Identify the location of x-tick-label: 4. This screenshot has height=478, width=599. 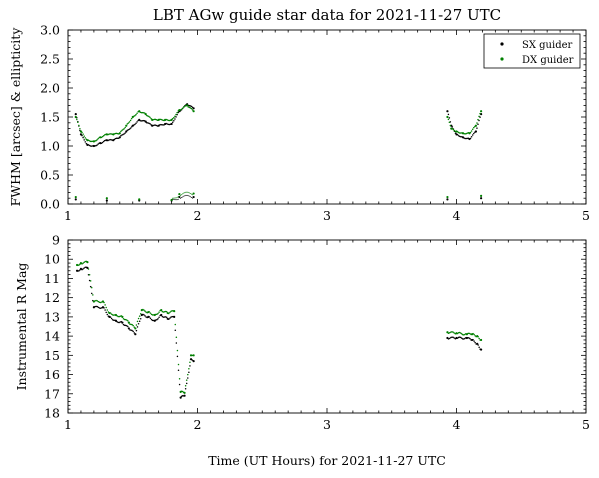
(457, 215).